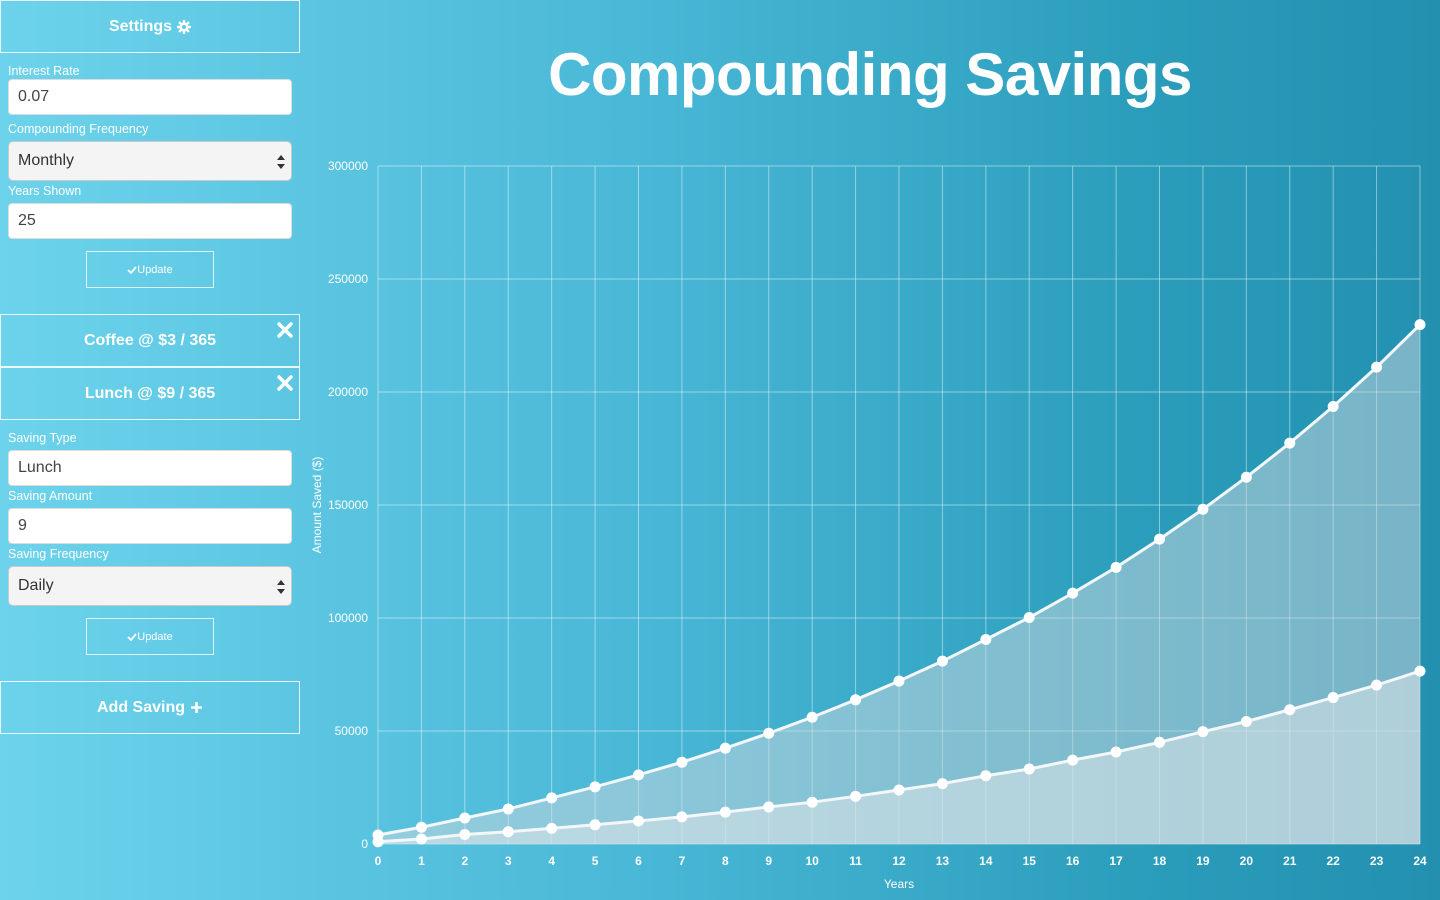 Image resolution: width=1440 pixels, height=900 pixels. I want to click on add-saving-button: Add Saving, so click(150, 707).